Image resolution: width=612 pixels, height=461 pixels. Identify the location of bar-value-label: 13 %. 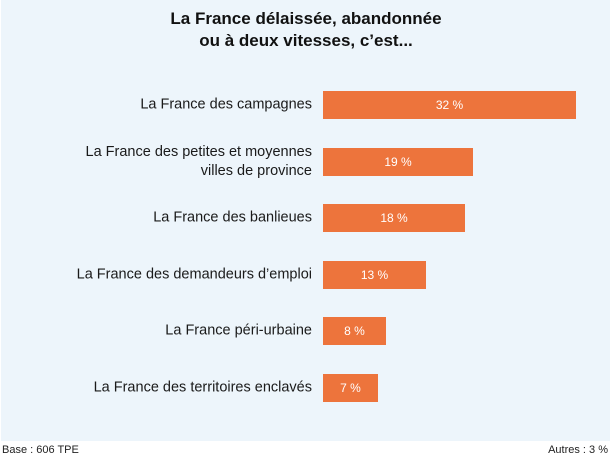
(374, 275).